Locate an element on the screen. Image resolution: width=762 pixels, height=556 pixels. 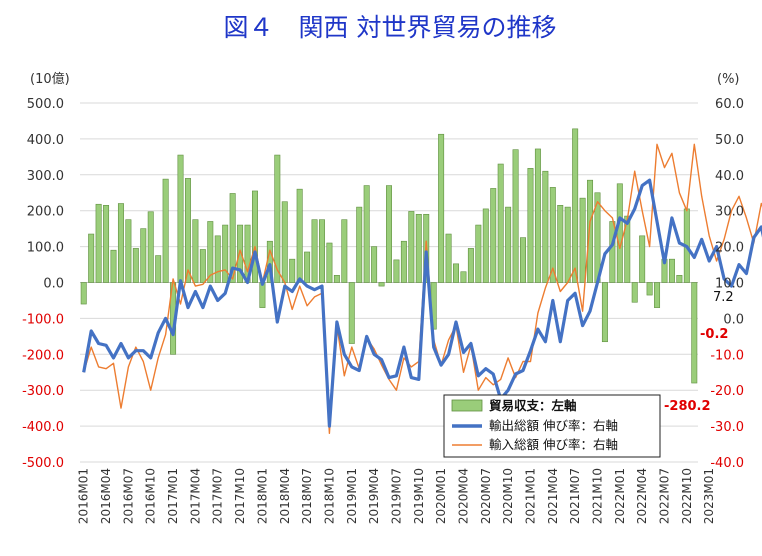
x-tick-label: 2016M04 is located at coordinates (106, 496).